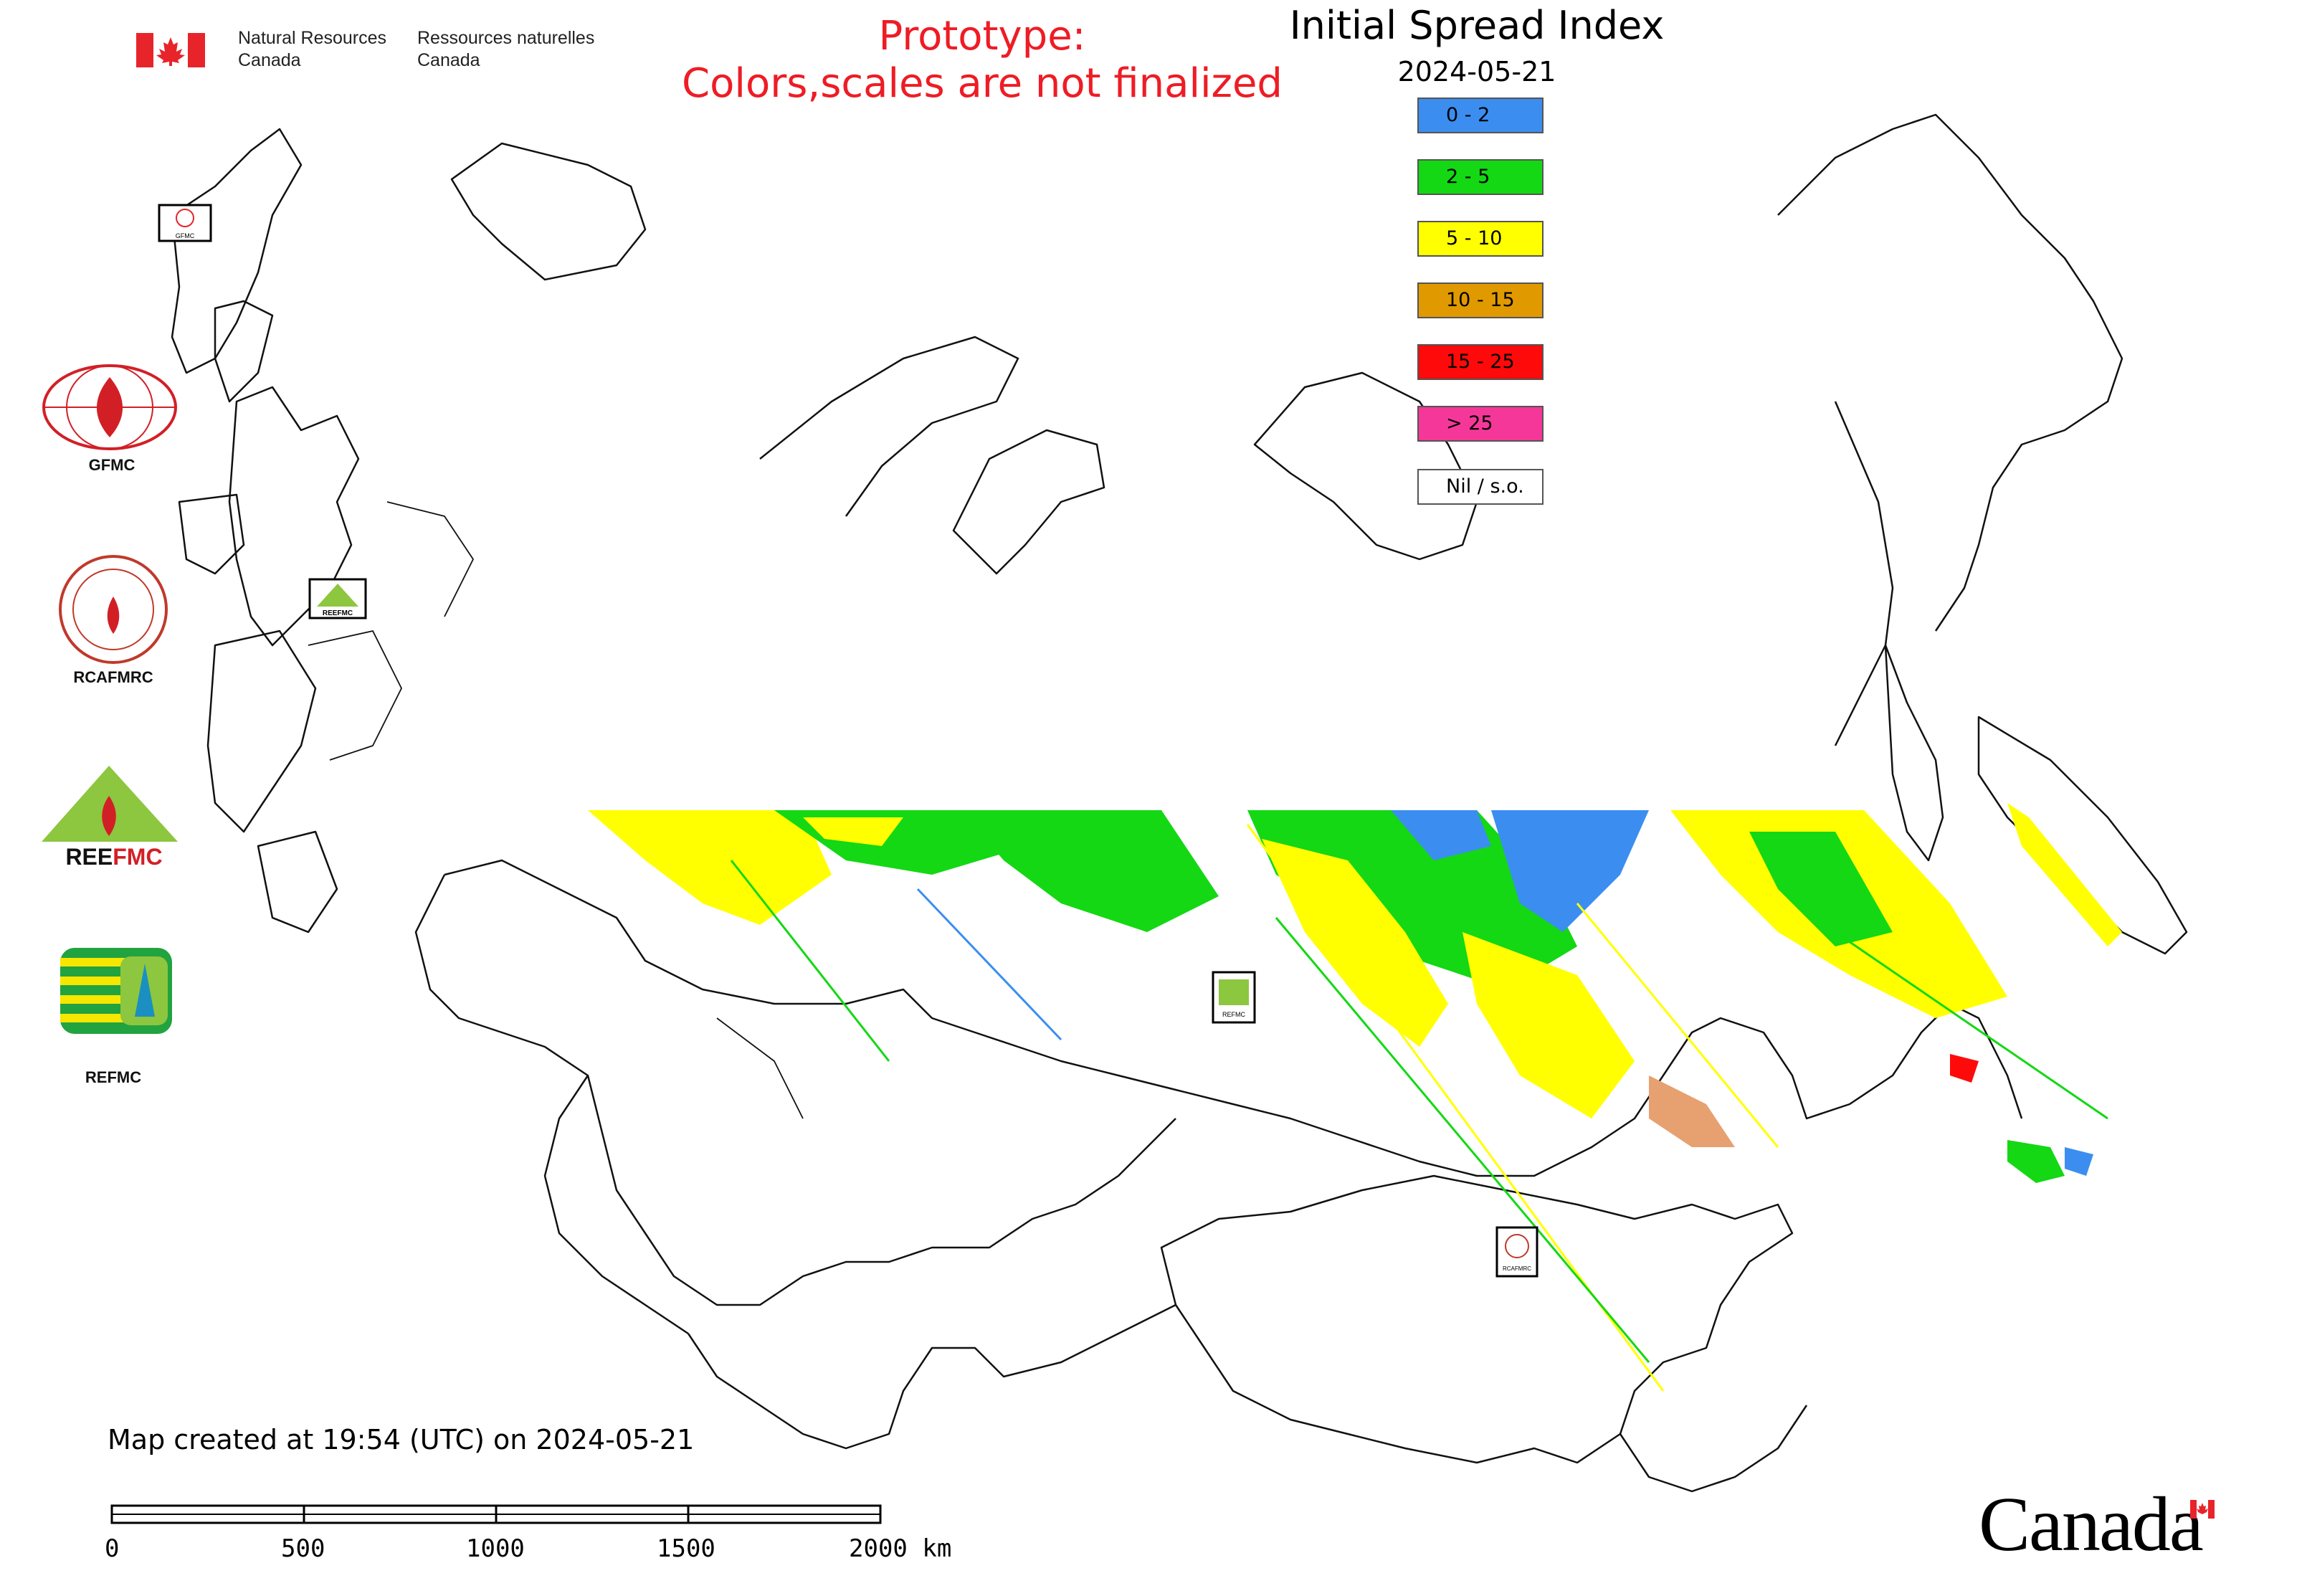  What do you see at coordinates (853, 831) in the screenshot?
I see `isi-area-west-yellow2` at bounding box center [853, 831].